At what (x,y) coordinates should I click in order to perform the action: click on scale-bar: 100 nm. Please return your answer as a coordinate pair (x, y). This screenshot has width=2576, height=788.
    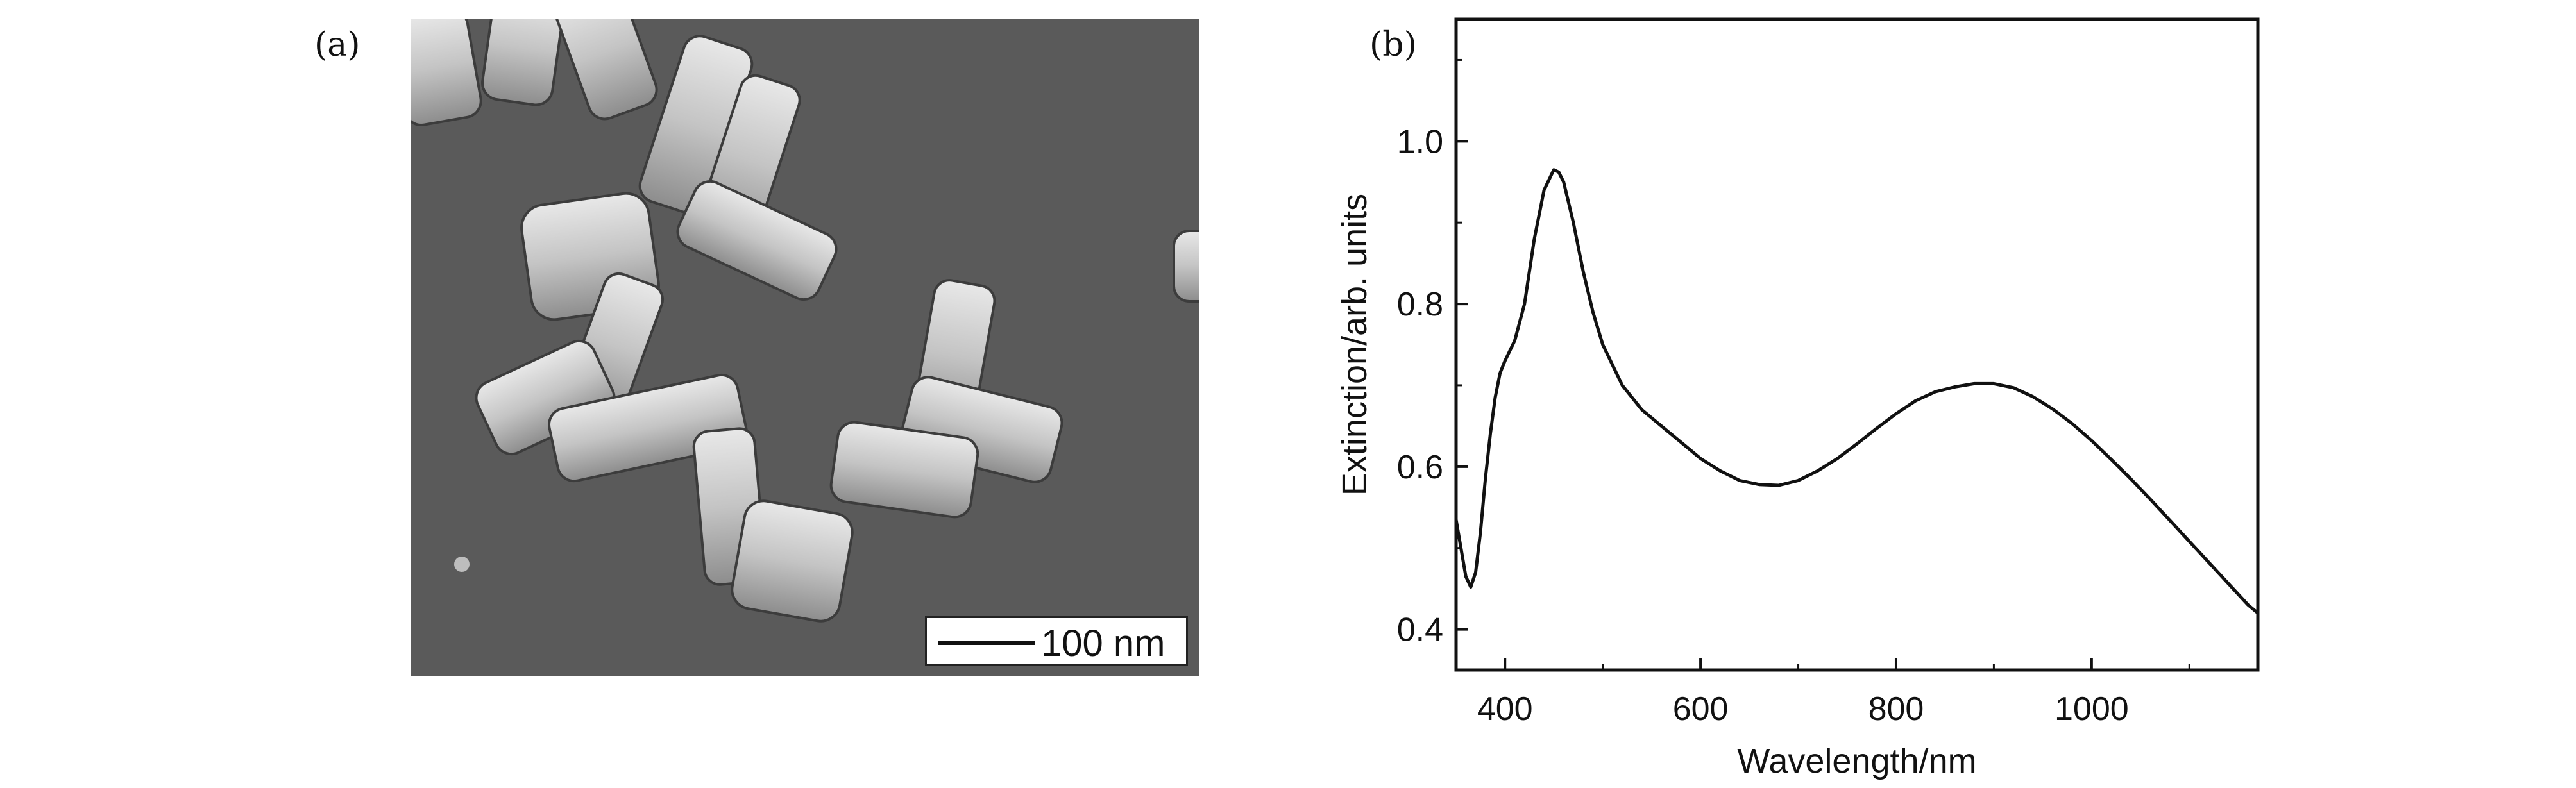
    Looking at the image, I should click on (1056, 641).